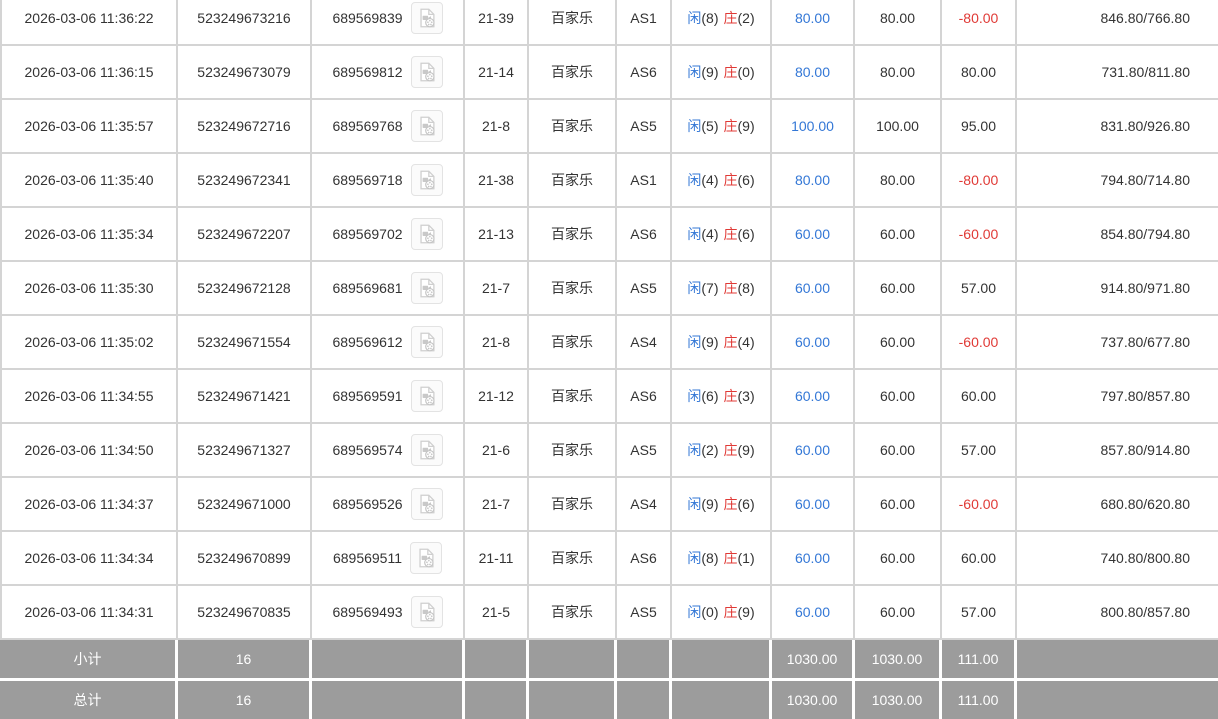 The height and width of the screenshot is (719, 1218). Describe the element at coordinates (979, 289) in the screenshot. I see `winloss-cell: 57.00` at that location.